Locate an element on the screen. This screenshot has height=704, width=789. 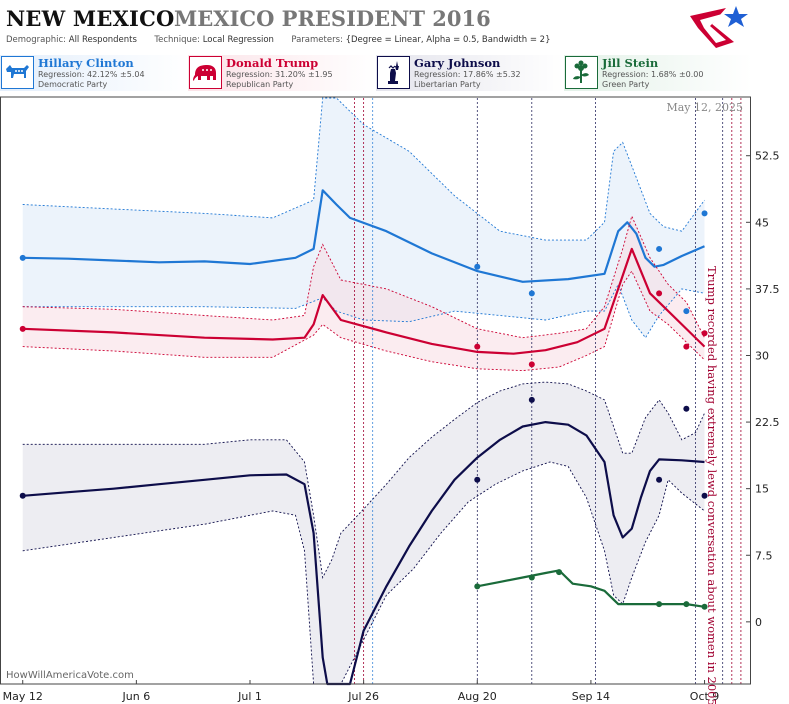
state-title: NEW MEXICO is located at coordinates (90, 18).